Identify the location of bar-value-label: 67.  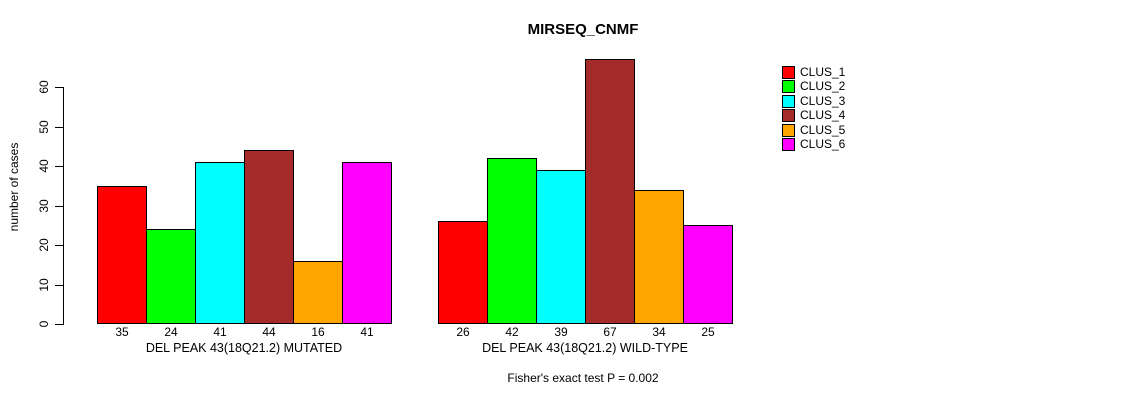
(610, 332).